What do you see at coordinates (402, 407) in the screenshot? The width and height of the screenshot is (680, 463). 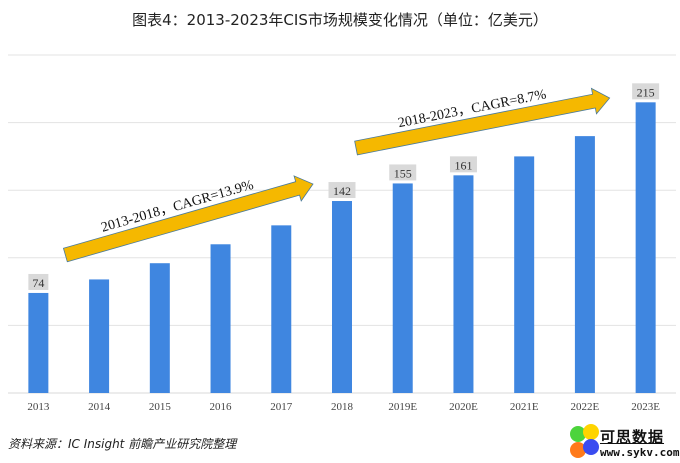 I see `x-tick-label: 2019E` at bounding box center [402, 407].